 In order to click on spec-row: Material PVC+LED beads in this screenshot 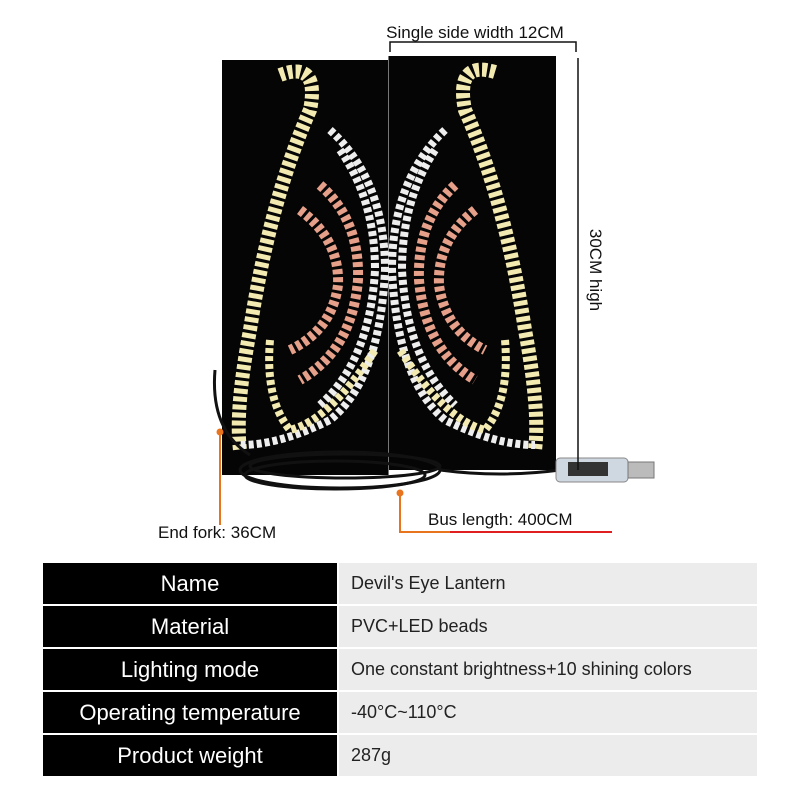, I will do `click(400, 626)`.